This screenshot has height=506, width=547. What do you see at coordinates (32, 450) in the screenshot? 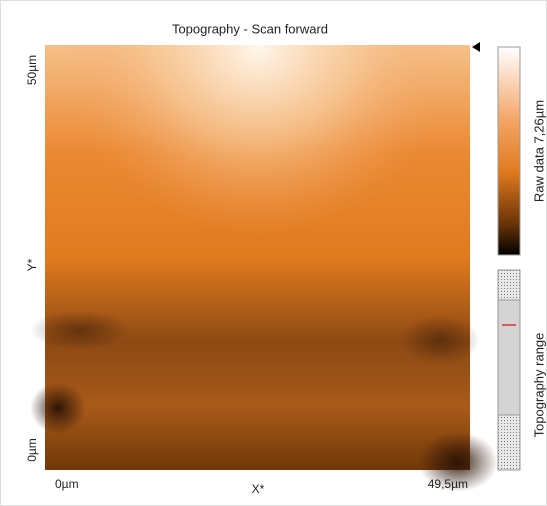
I see `y-bottom-label: 0µm` at bounding box center [32, 450].